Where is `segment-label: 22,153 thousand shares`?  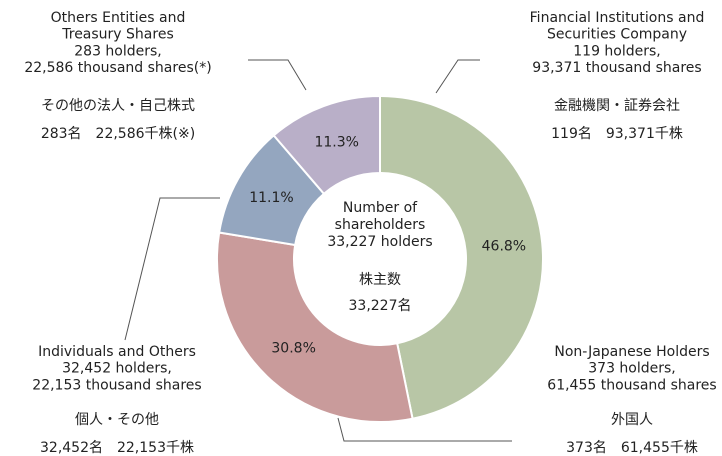
segment-label: 22,153 thousand shares is located at coordinates (116, 385).